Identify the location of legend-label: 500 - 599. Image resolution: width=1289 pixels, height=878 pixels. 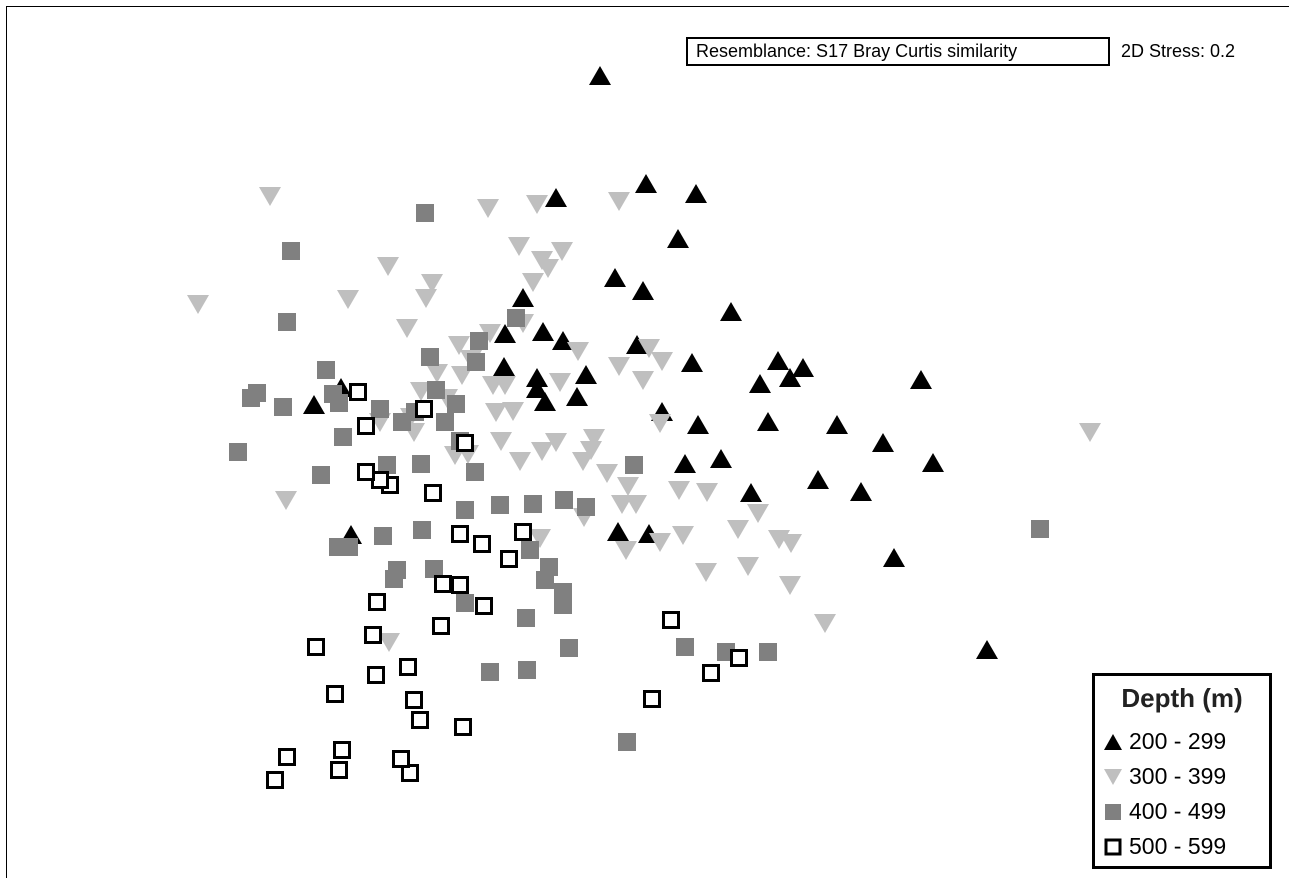
(1178, 846).